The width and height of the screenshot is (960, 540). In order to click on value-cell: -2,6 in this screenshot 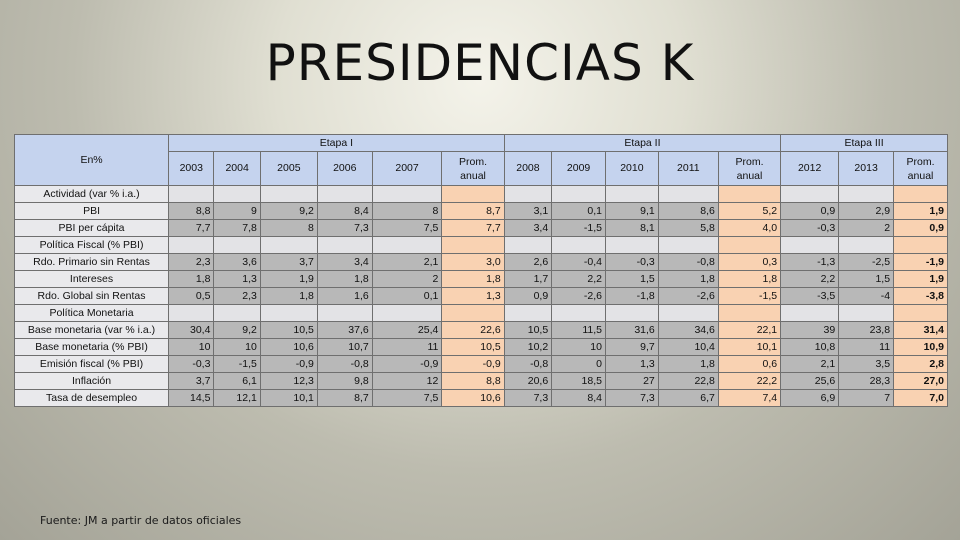, I will do `click(688, 296)`.